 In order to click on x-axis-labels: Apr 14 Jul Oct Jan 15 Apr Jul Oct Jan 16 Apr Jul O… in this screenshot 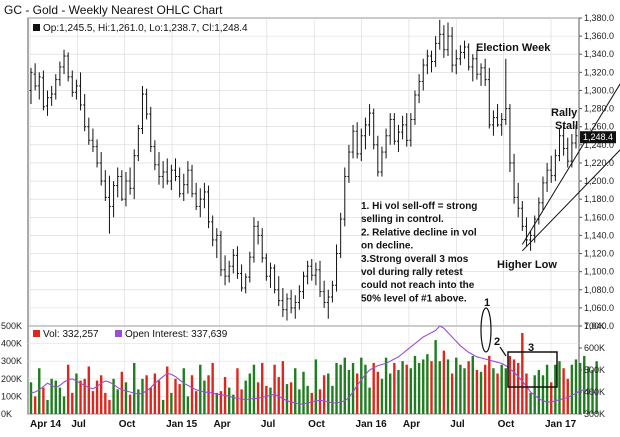, I will do `click(303, 424)`.